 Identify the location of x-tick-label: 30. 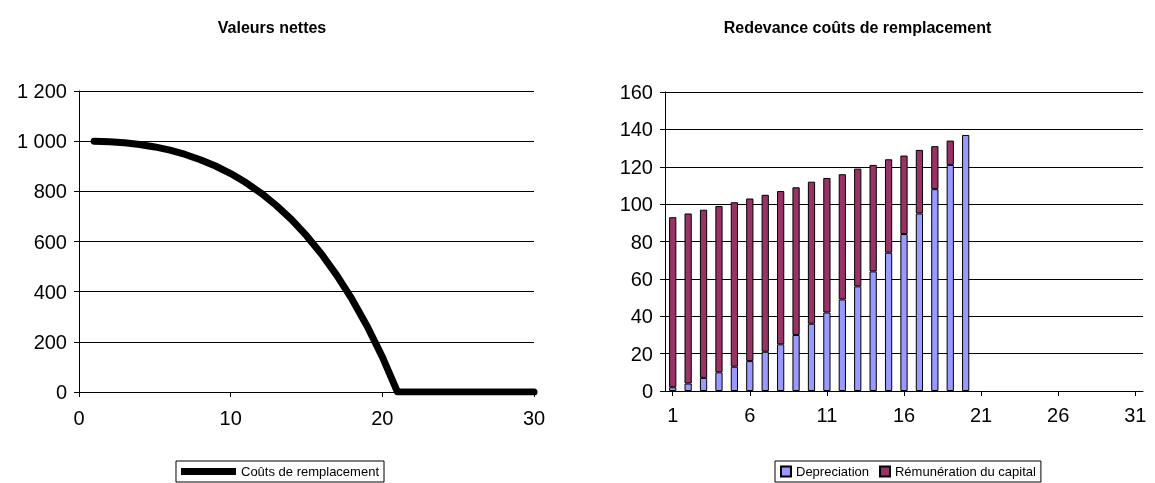
(534, 418).